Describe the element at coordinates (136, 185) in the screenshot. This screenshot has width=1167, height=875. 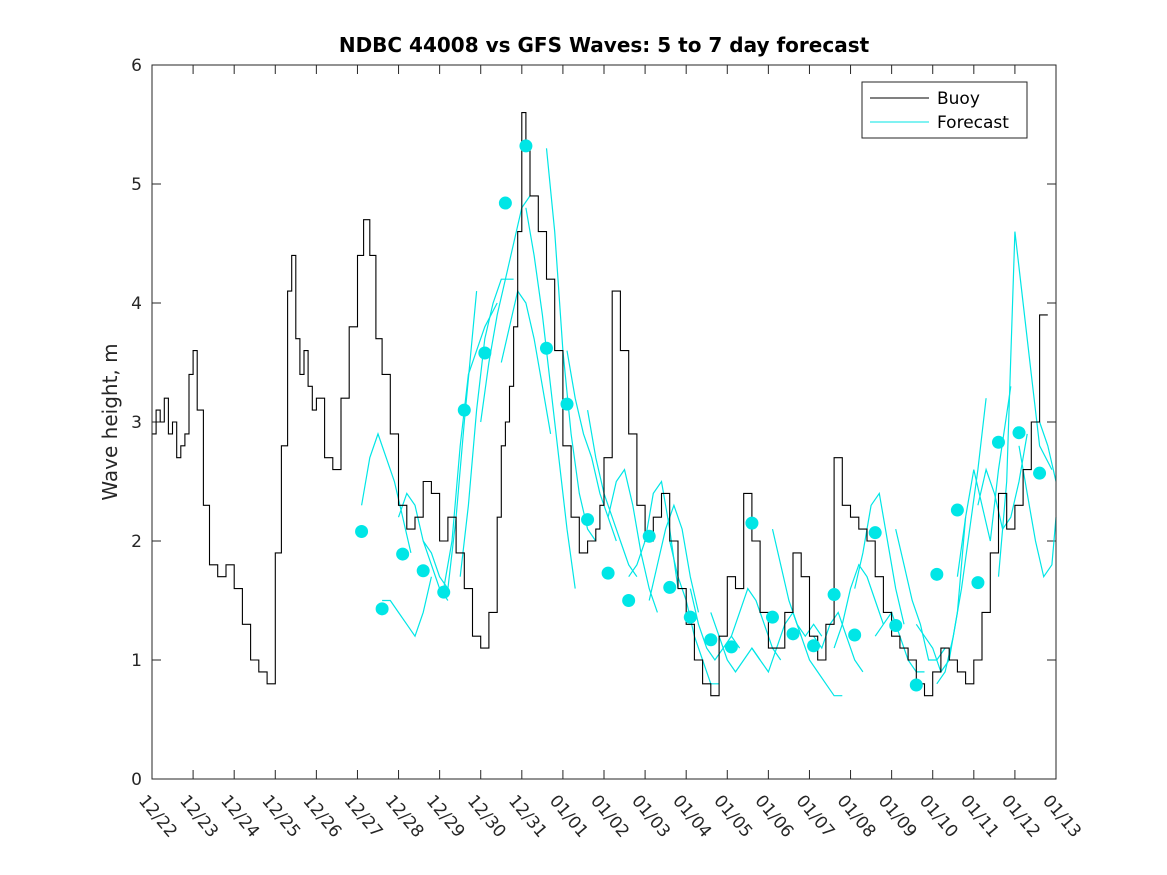
I see `y-tick-label: 5` at that location.